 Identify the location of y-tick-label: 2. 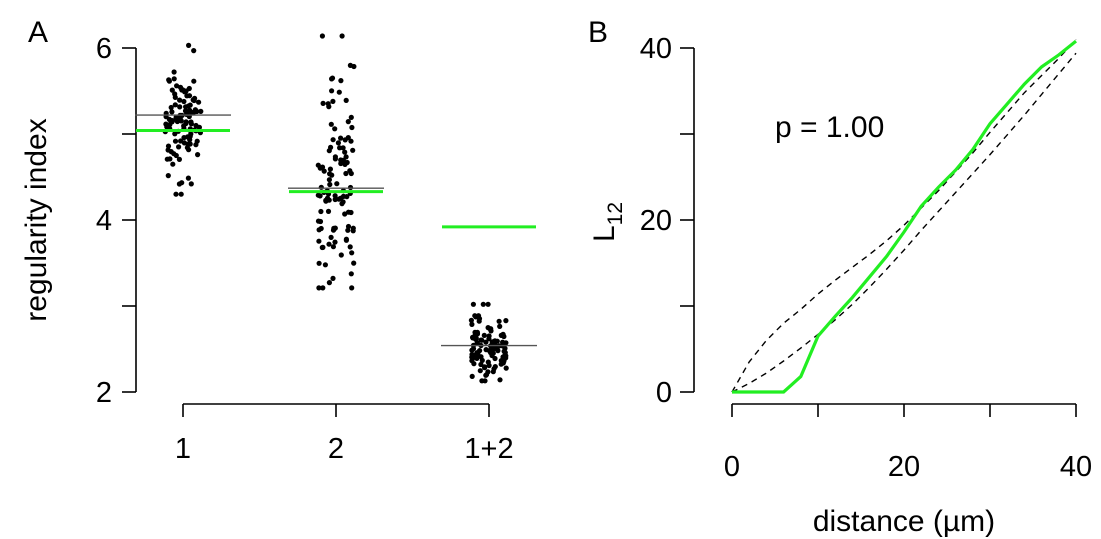
(104, 393).